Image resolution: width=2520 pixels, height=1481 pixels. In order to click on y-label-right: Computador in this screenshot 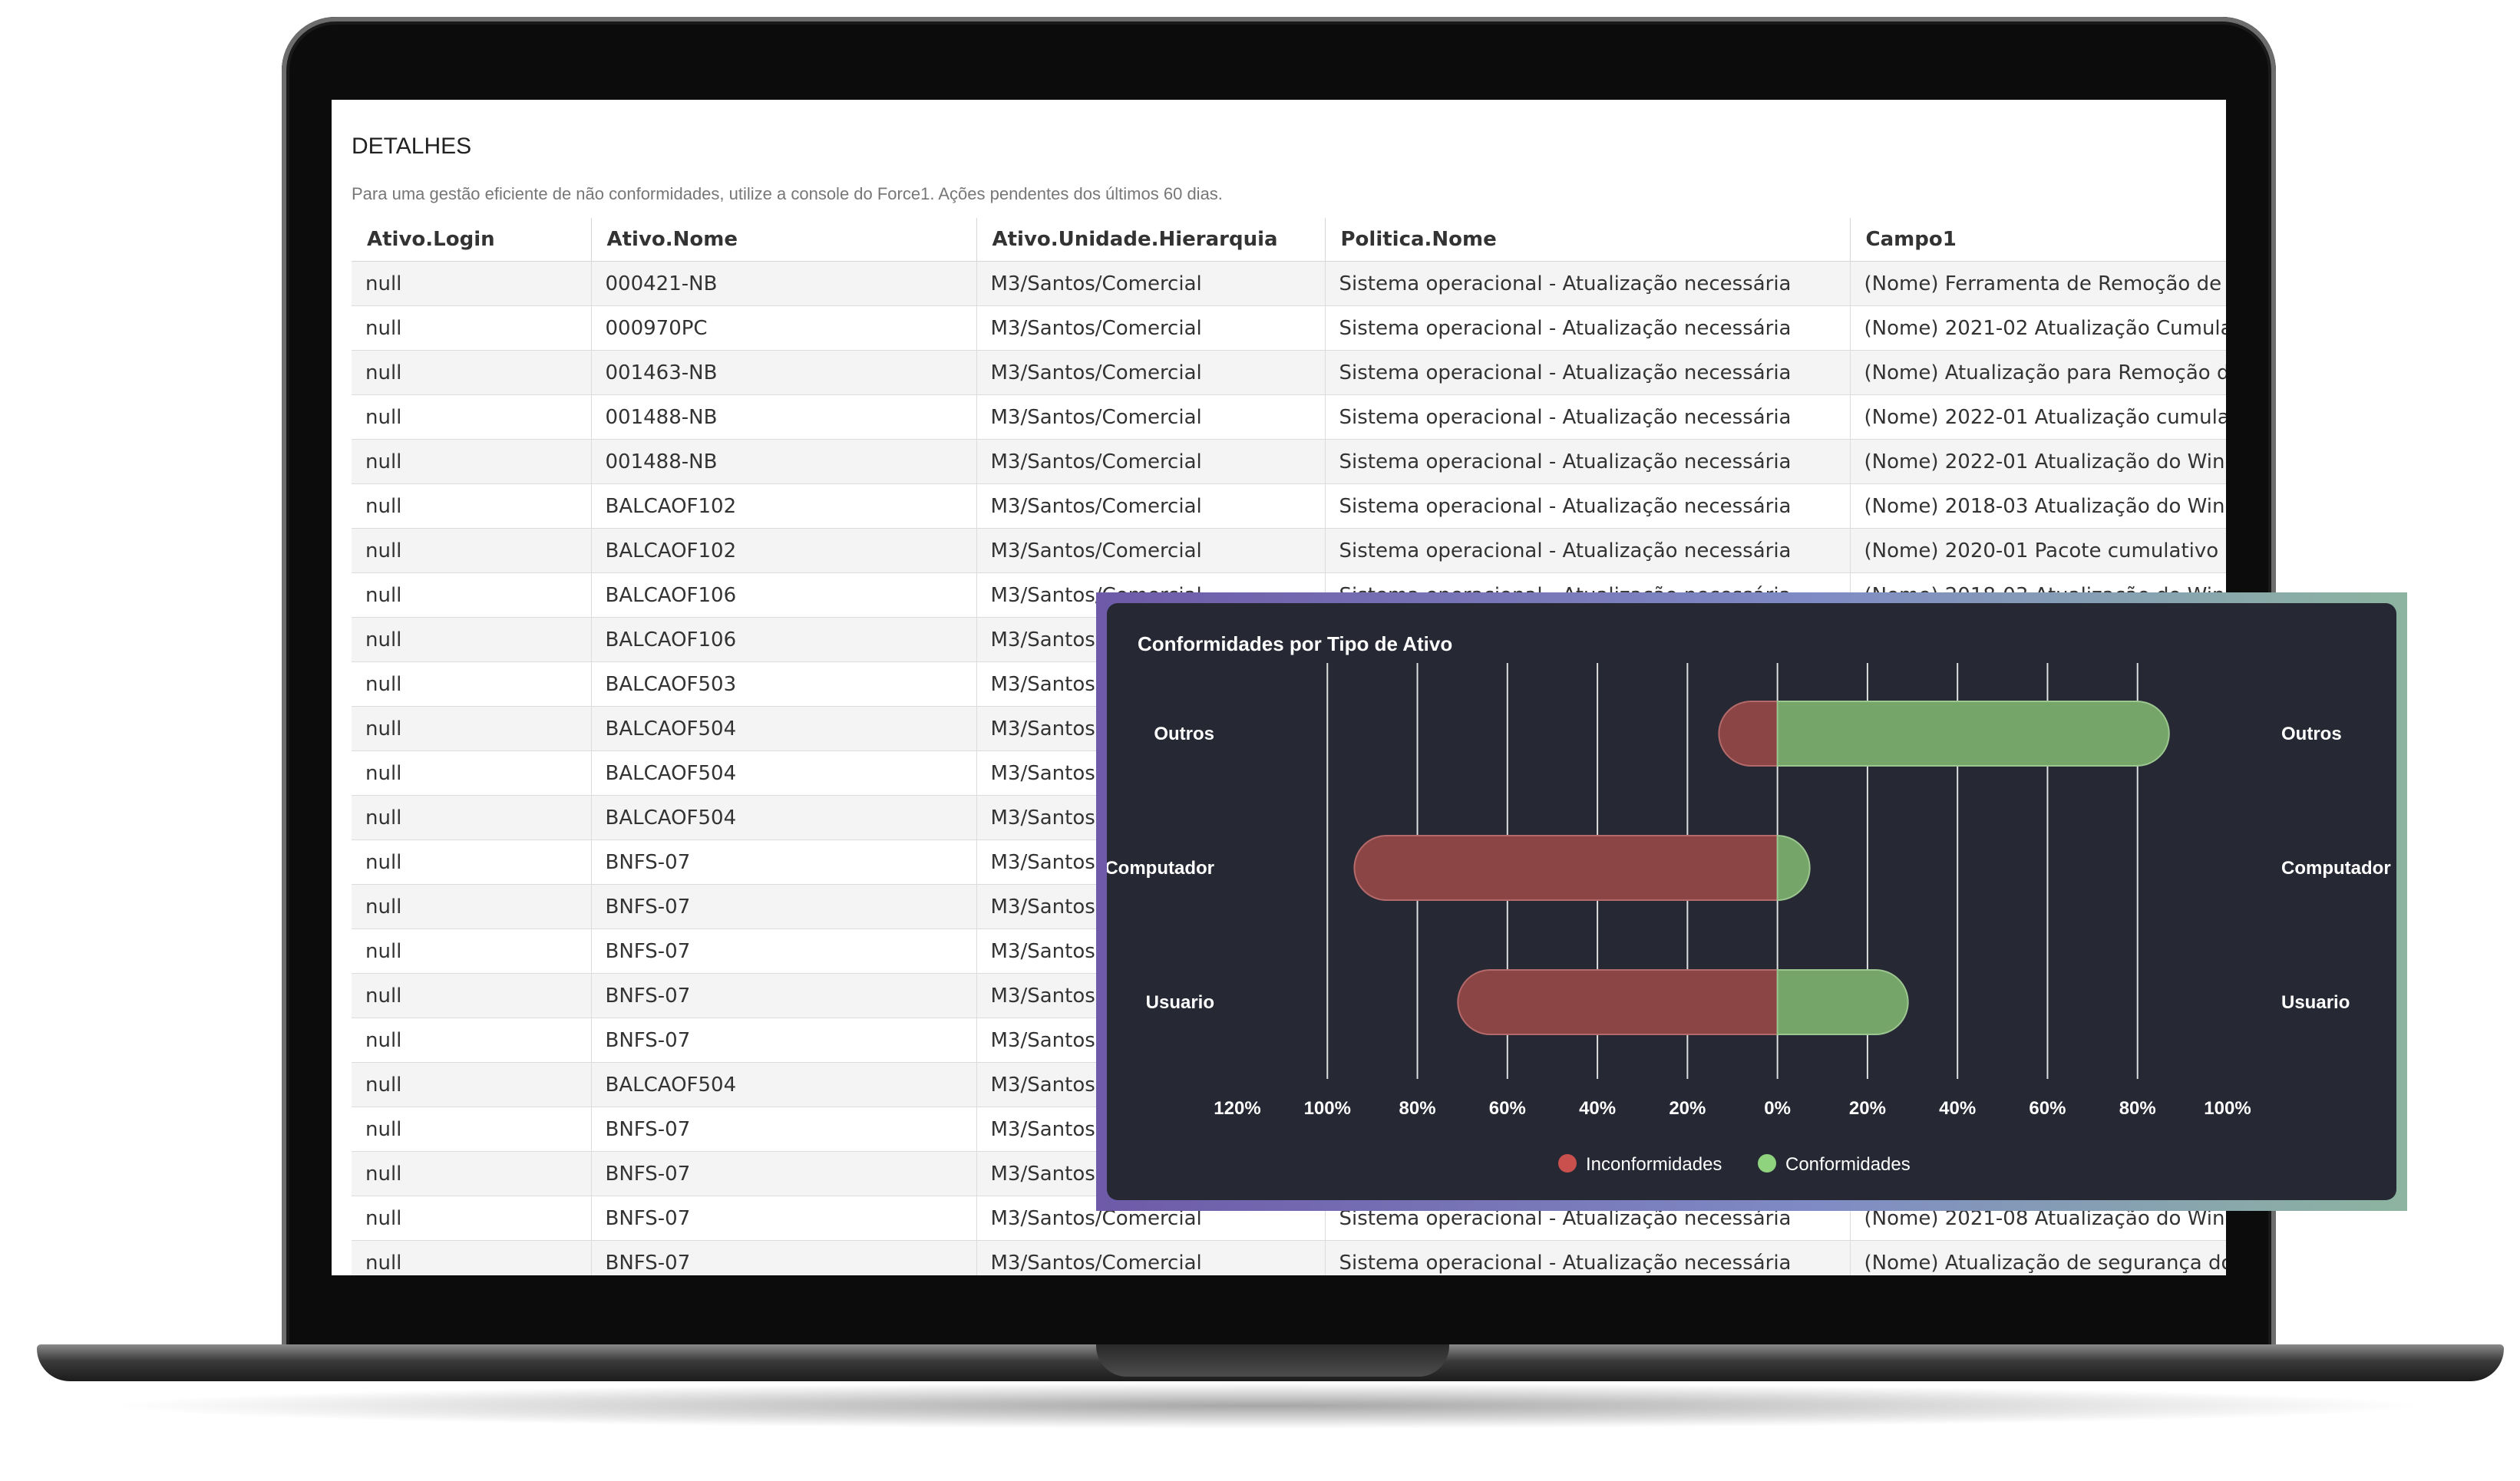, I will do `click(2336, 868)`.